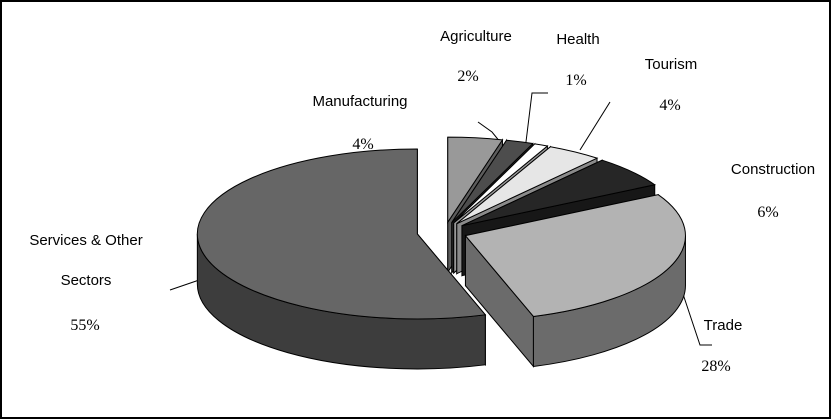 Image resolution: width=832 pixels, height=420 pixels. Describe the element at coordinates (476, 36) in the screenshot. I see `slice-name: Agriculture` at that location.